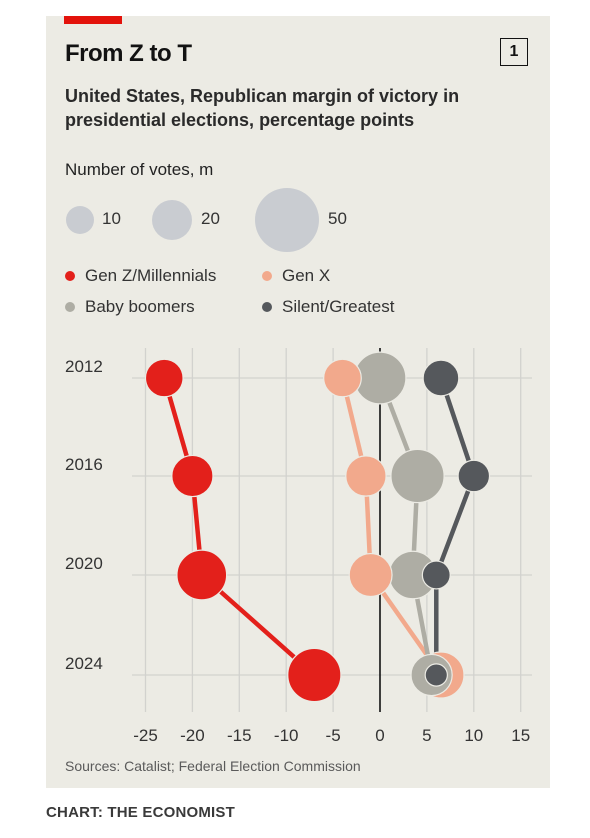  What do you see at coordinates (338, 306) in the screenshot?
I see `legend-label-silent: Silent/Greatest` at bounding box center [338, 306].